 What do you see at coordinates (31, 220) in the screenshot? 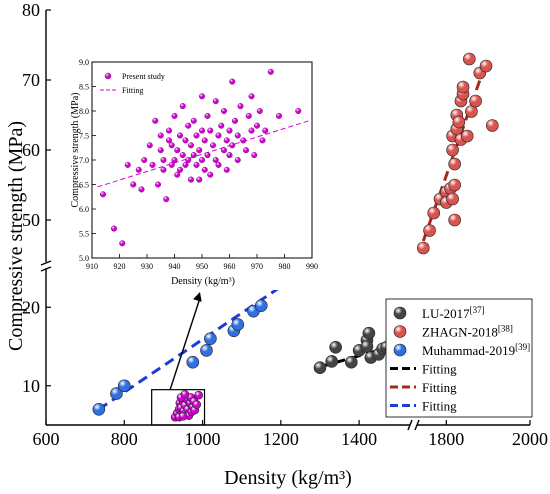
I see `y-tick-label: 50` at bounding box center [31, 220].